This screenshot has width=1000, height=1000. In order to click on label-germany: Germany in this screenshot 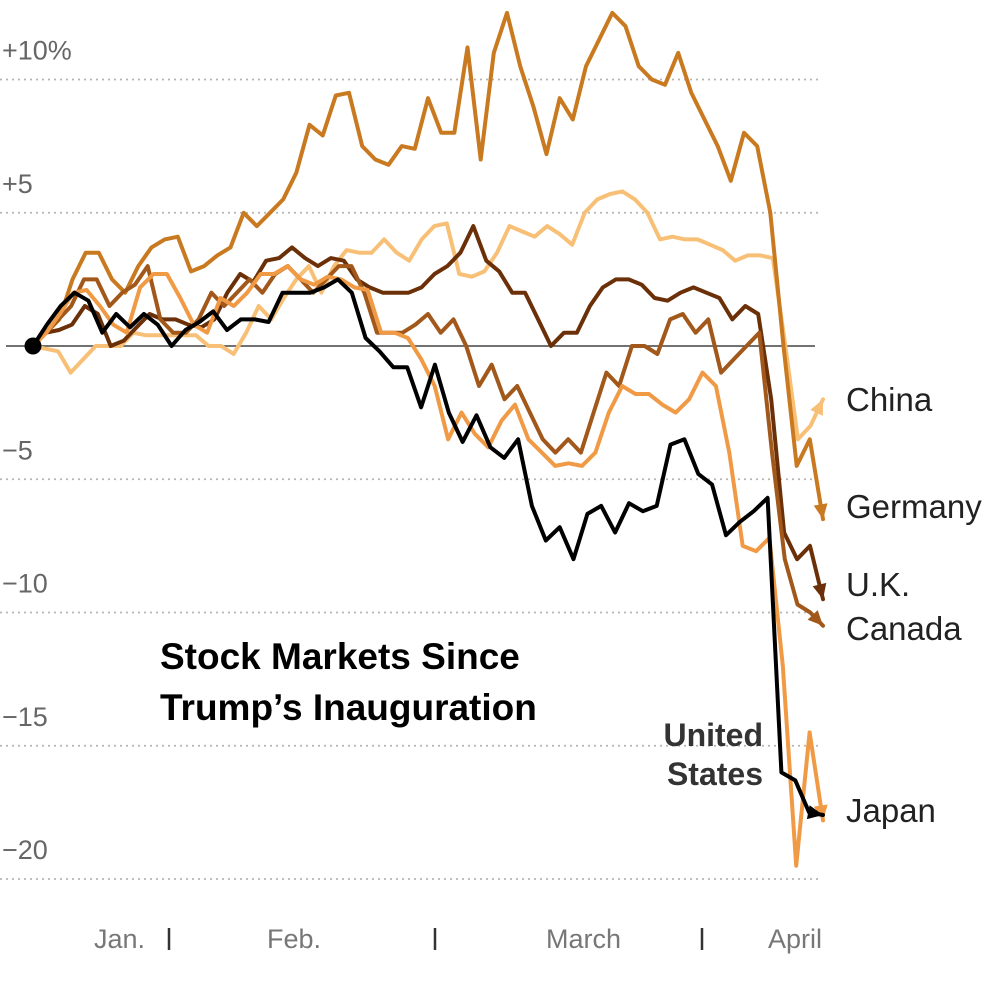, I will do `click(914, 506)`.